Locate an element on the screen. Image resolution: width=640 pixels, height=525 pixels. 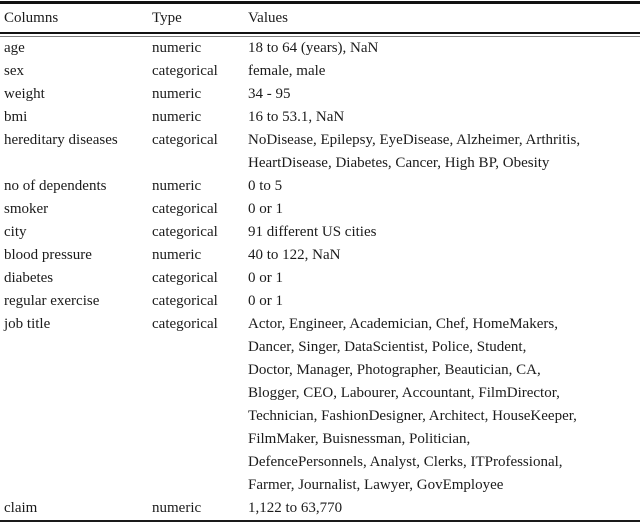
table-row-no-of-dependents: no of dependents numeric 0 to 5 is located at coordinates (320, 186).